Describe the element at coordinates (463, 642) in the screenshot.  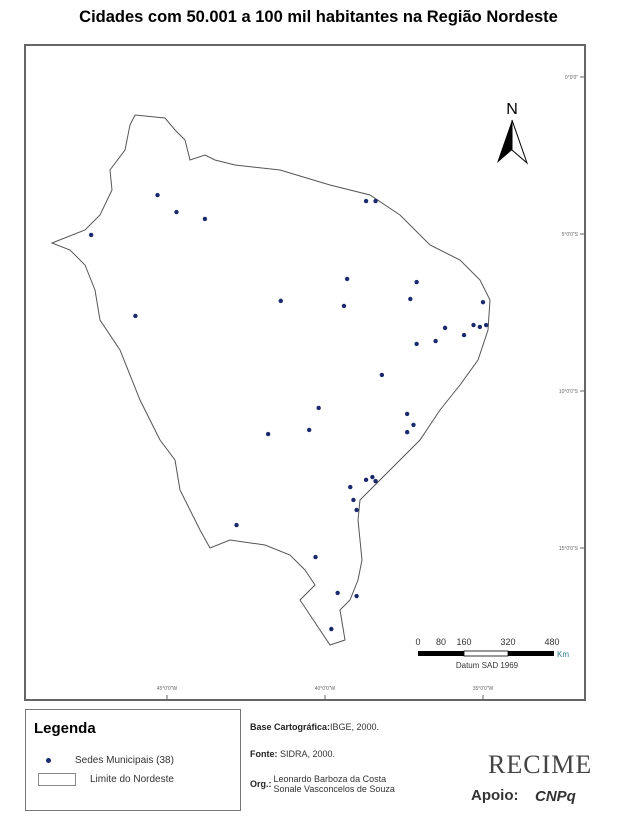
I see `scale-tick: 160` at that location.